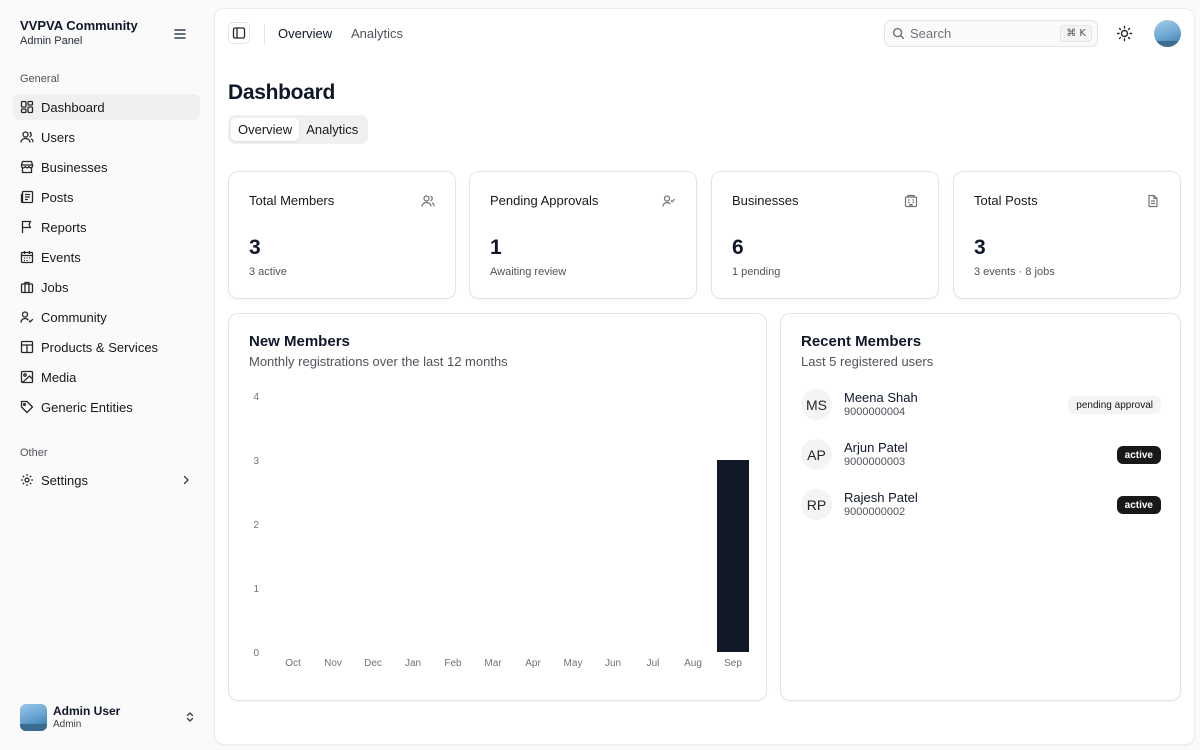  What do you see at coordinates (373, 663) in the screenshot?
I see `x-tick-label: Dec` at bounding box center [373, 663].